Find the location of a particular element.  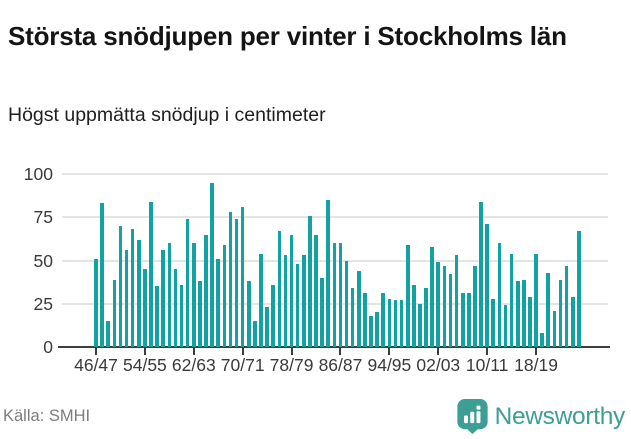

chart-subtitle: Högst uppmätta snödjup i centimeter is located at coordinates (167, 115).